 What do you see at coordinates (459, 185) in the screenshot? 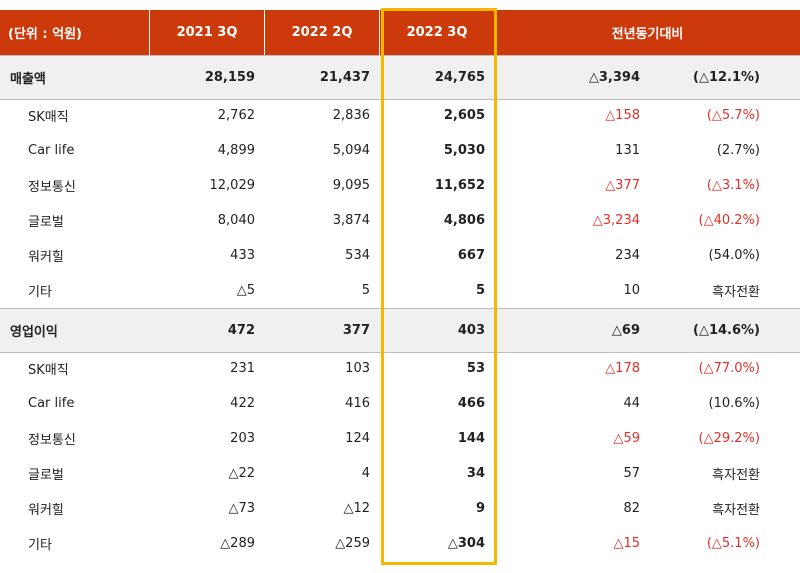
I see `value-cell: 11,652` at bounding box center [459, 185].